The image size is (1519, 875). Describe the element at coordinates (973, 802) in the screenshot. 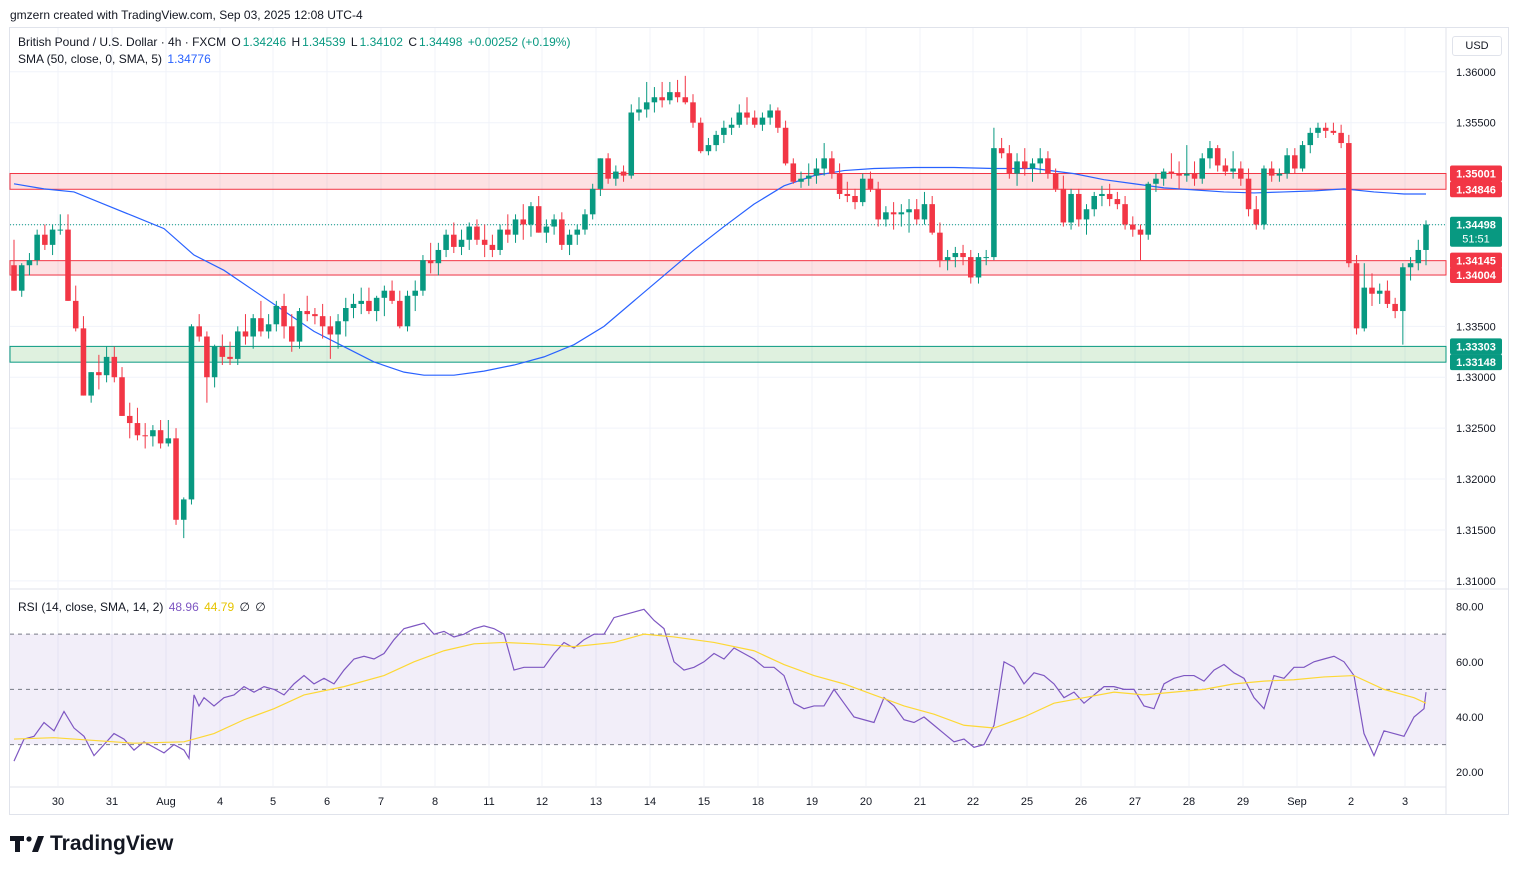

I see `time-tick-label: 22` at that location.